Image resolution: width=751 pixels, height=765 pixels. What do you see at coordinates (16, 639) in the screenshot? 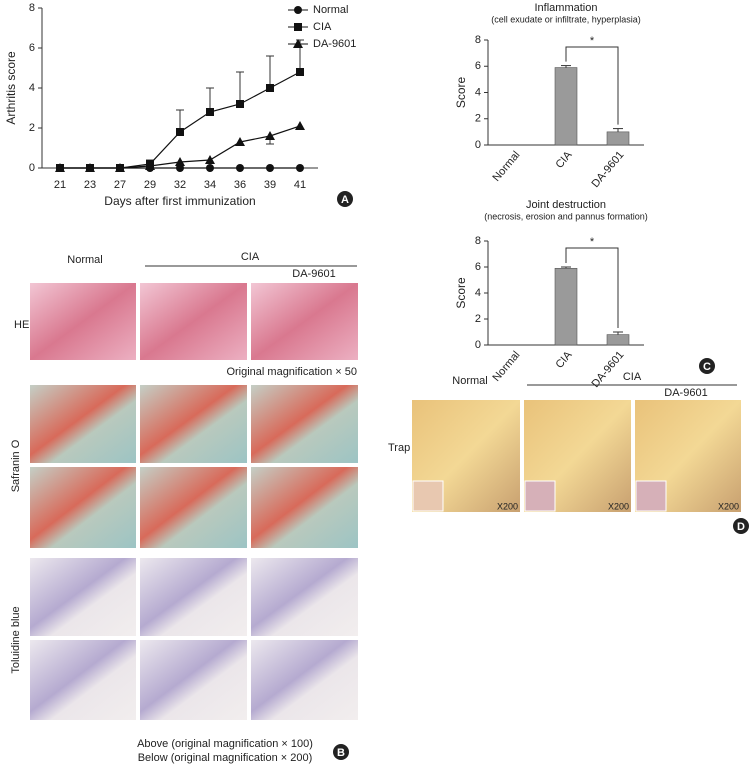
I see `row-label: Toluidine blue` at bounding box center [16, 639].